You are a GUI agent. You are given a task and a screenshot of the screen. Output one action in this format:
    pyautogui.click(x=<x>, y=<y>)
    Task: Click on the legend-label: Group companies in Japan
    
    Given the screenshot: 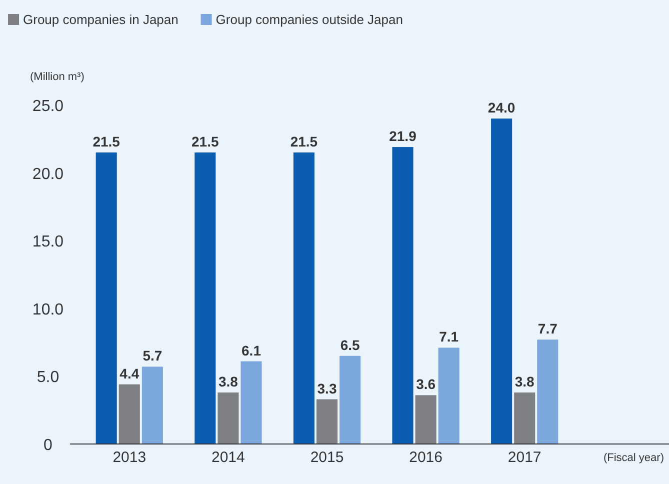 What is the action you would take?
    pyautogui.click(x=100, y=19)
    